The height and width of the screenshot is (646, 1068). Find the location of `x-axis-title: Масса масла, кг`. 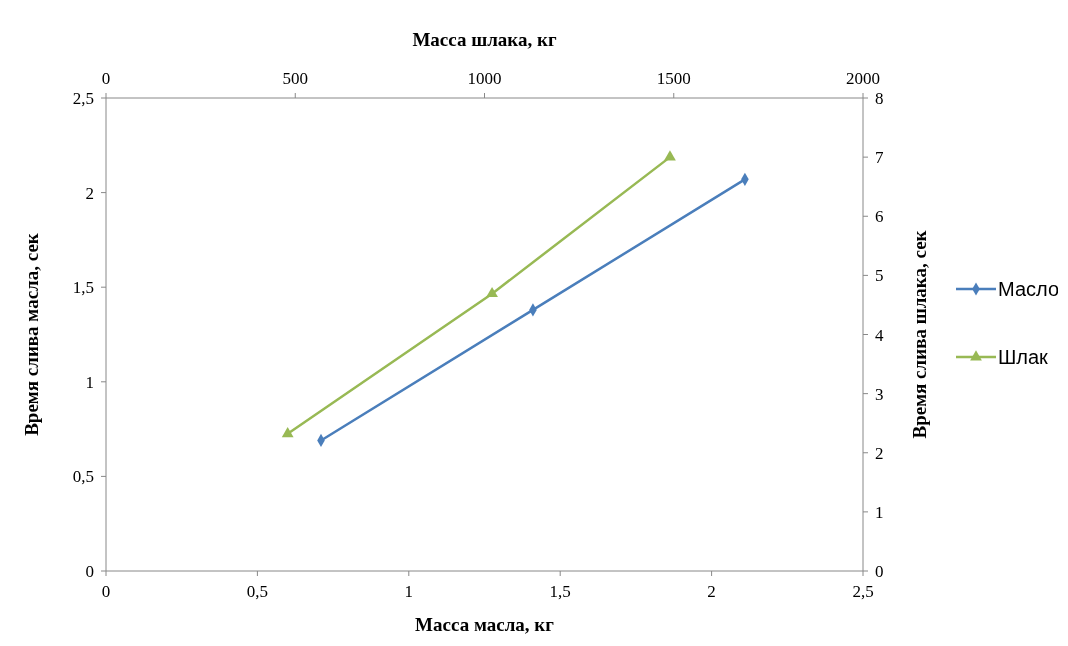

x-axis-title: Масса масла, кг is located at coordinates (485, 624).